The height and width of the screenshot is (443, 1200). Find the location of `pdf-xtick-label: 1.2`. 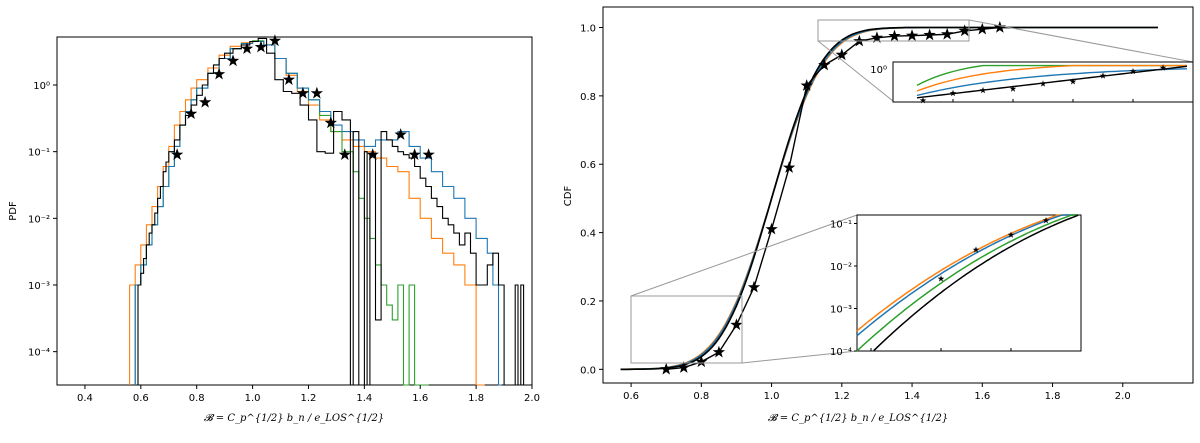

pdf-xtick-label: 1.2 is located at coordinates (309, 398).